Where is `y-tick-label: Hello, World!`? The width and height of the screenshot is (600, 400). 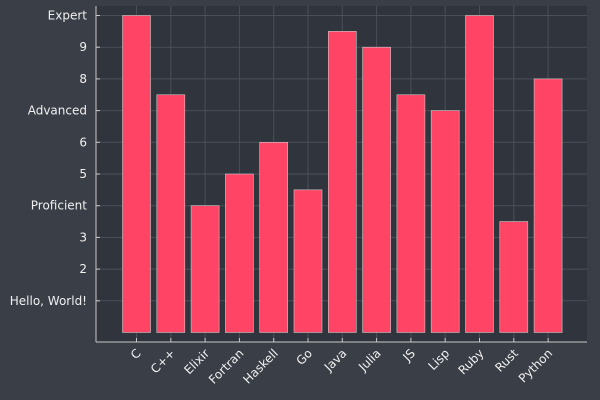
y-tick-label: Hello, World! is located at coordinates (48, 301).